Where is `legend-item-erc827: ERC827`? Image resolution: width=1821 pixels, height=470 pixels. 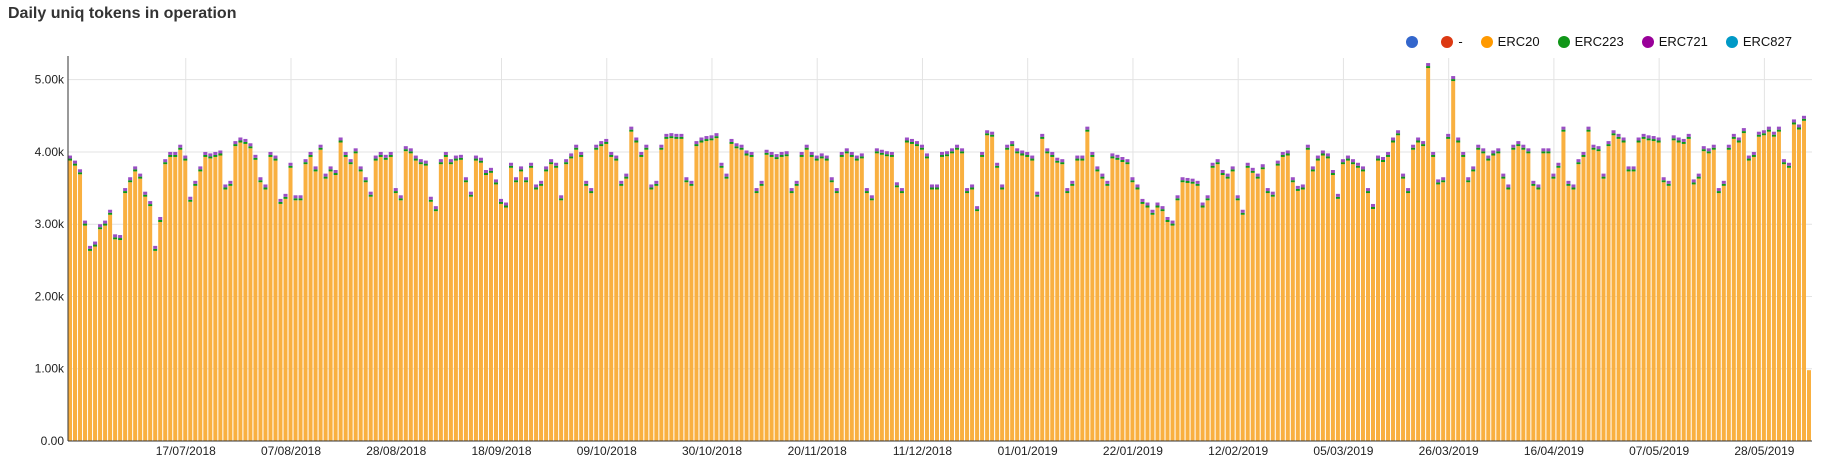
legend-item-erc827: ERC827 is located at coordinates (1758, 41).